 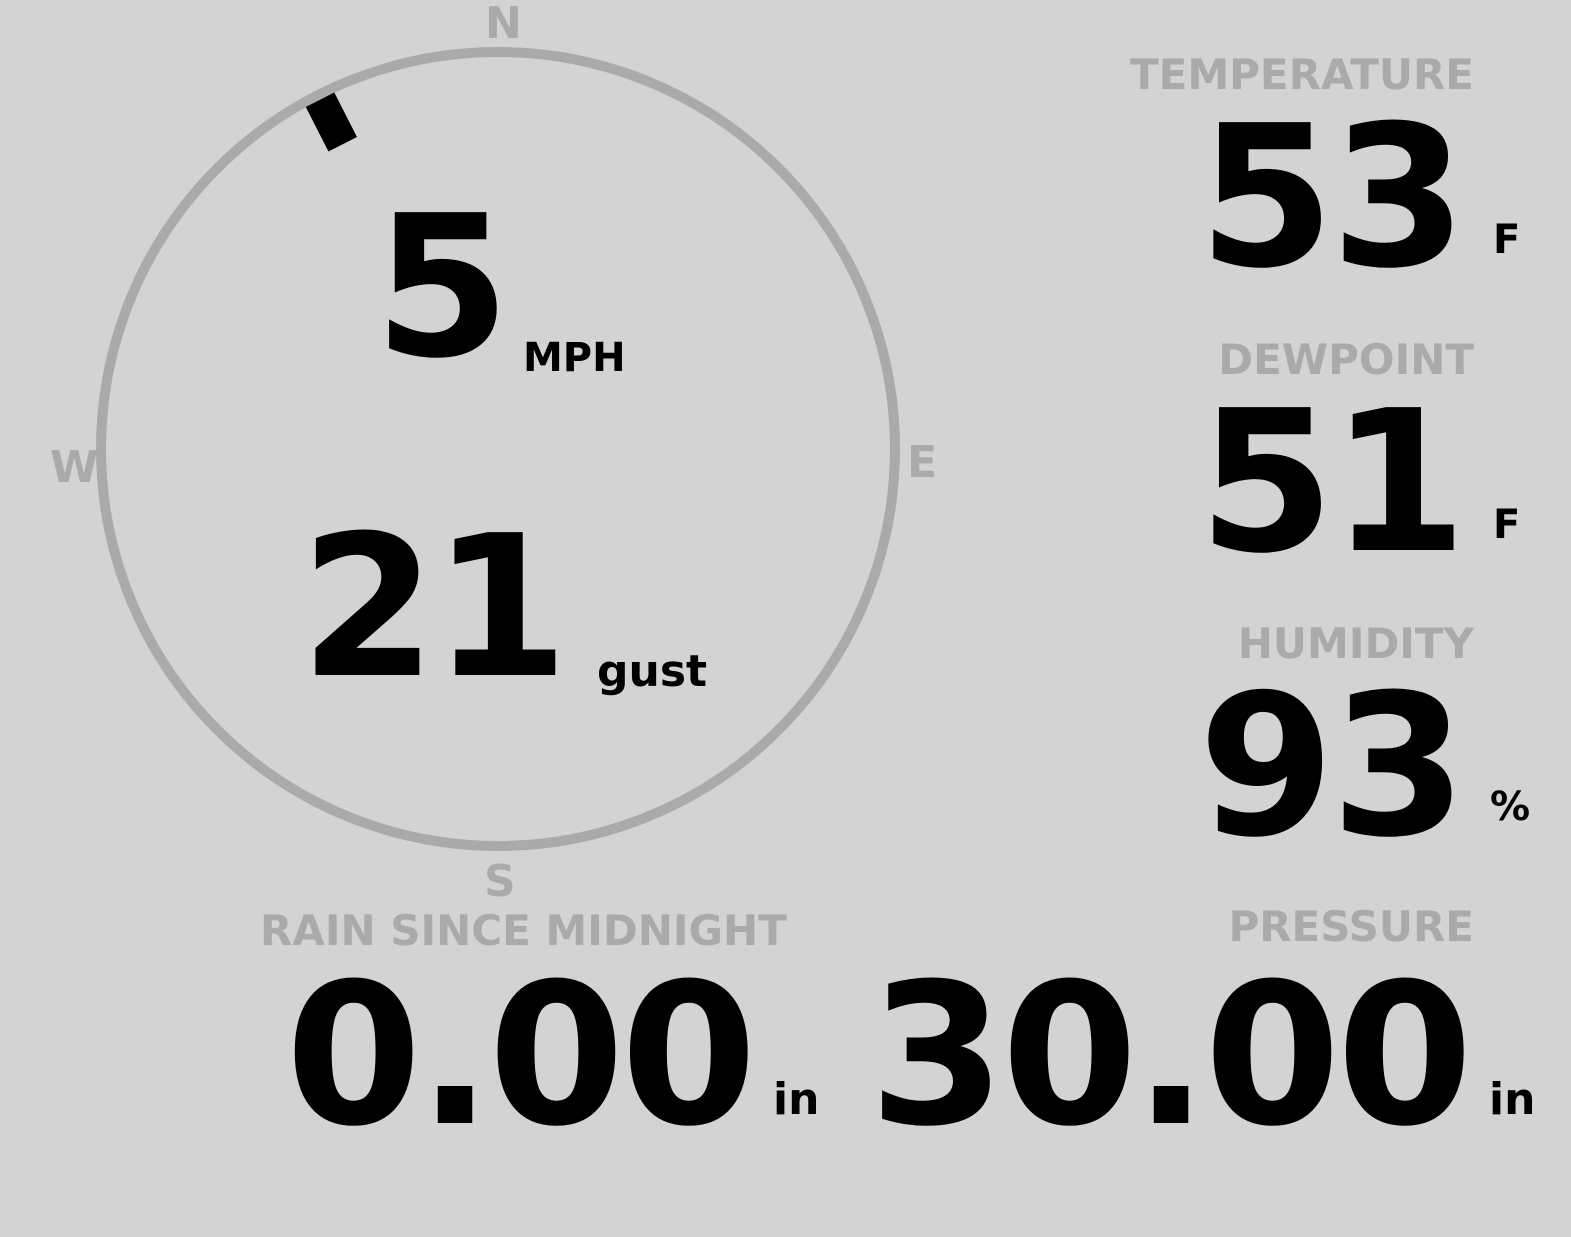 I want to click on pressure-unit: in, so click(x=1512, y=1099).